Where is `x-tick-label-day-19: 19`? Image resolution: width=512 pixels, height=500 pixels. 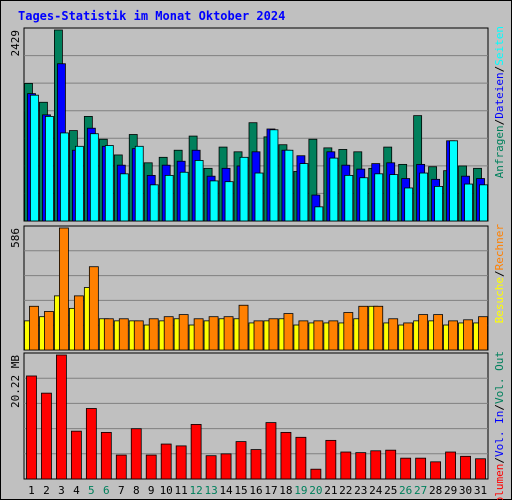 x-tick-label-day-19: 19 is located at coordinates (300, 490).